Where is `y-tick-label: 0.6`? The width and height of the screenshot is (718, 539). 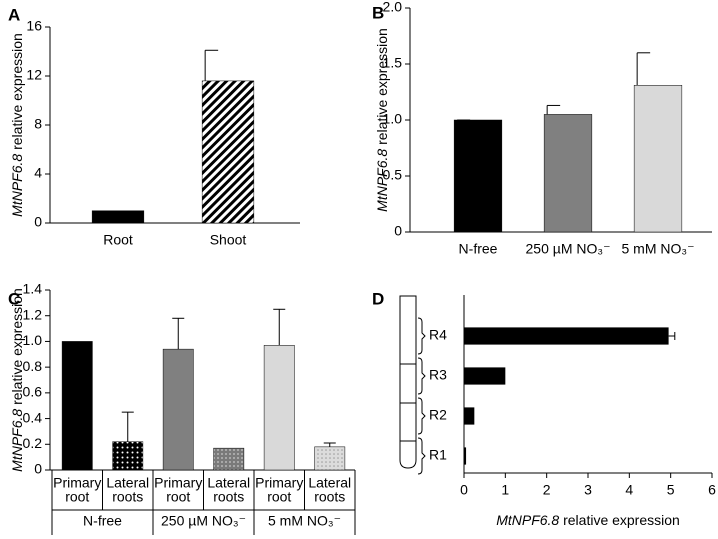
y-tick-label: 0.6 is located at coordinates (33, 392).